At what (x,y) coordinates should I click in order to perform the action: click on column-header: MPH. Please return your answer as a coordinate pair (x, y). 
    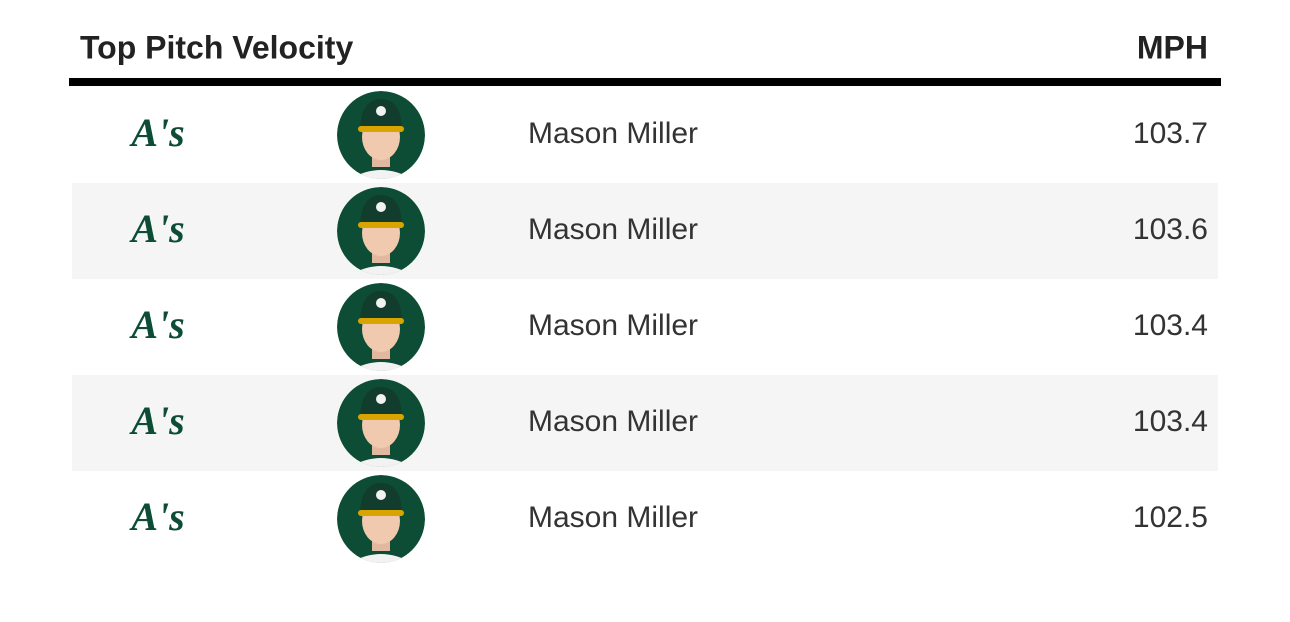
    Looking at the image, I should click on (1172, 47).